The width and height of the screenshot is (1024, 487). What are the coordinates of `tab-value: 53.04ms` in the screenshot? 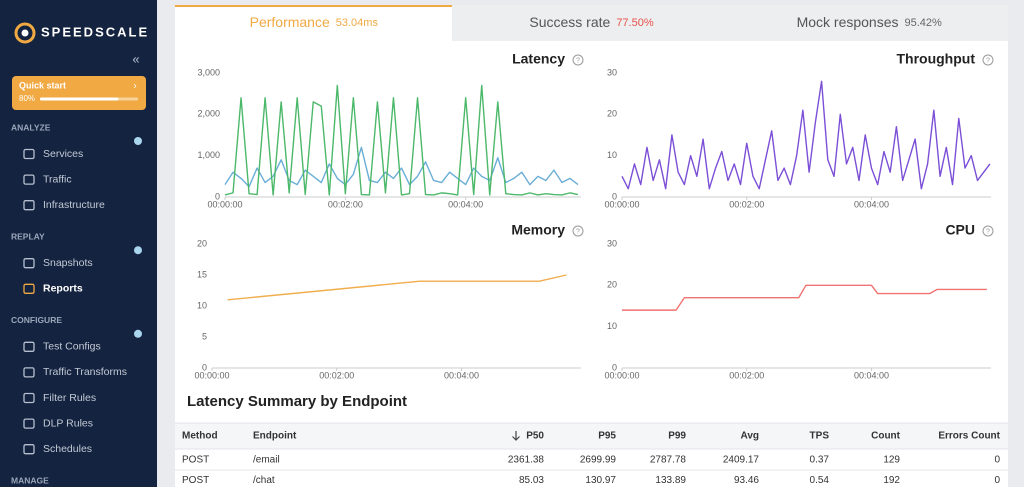 It's located at (357, 23).